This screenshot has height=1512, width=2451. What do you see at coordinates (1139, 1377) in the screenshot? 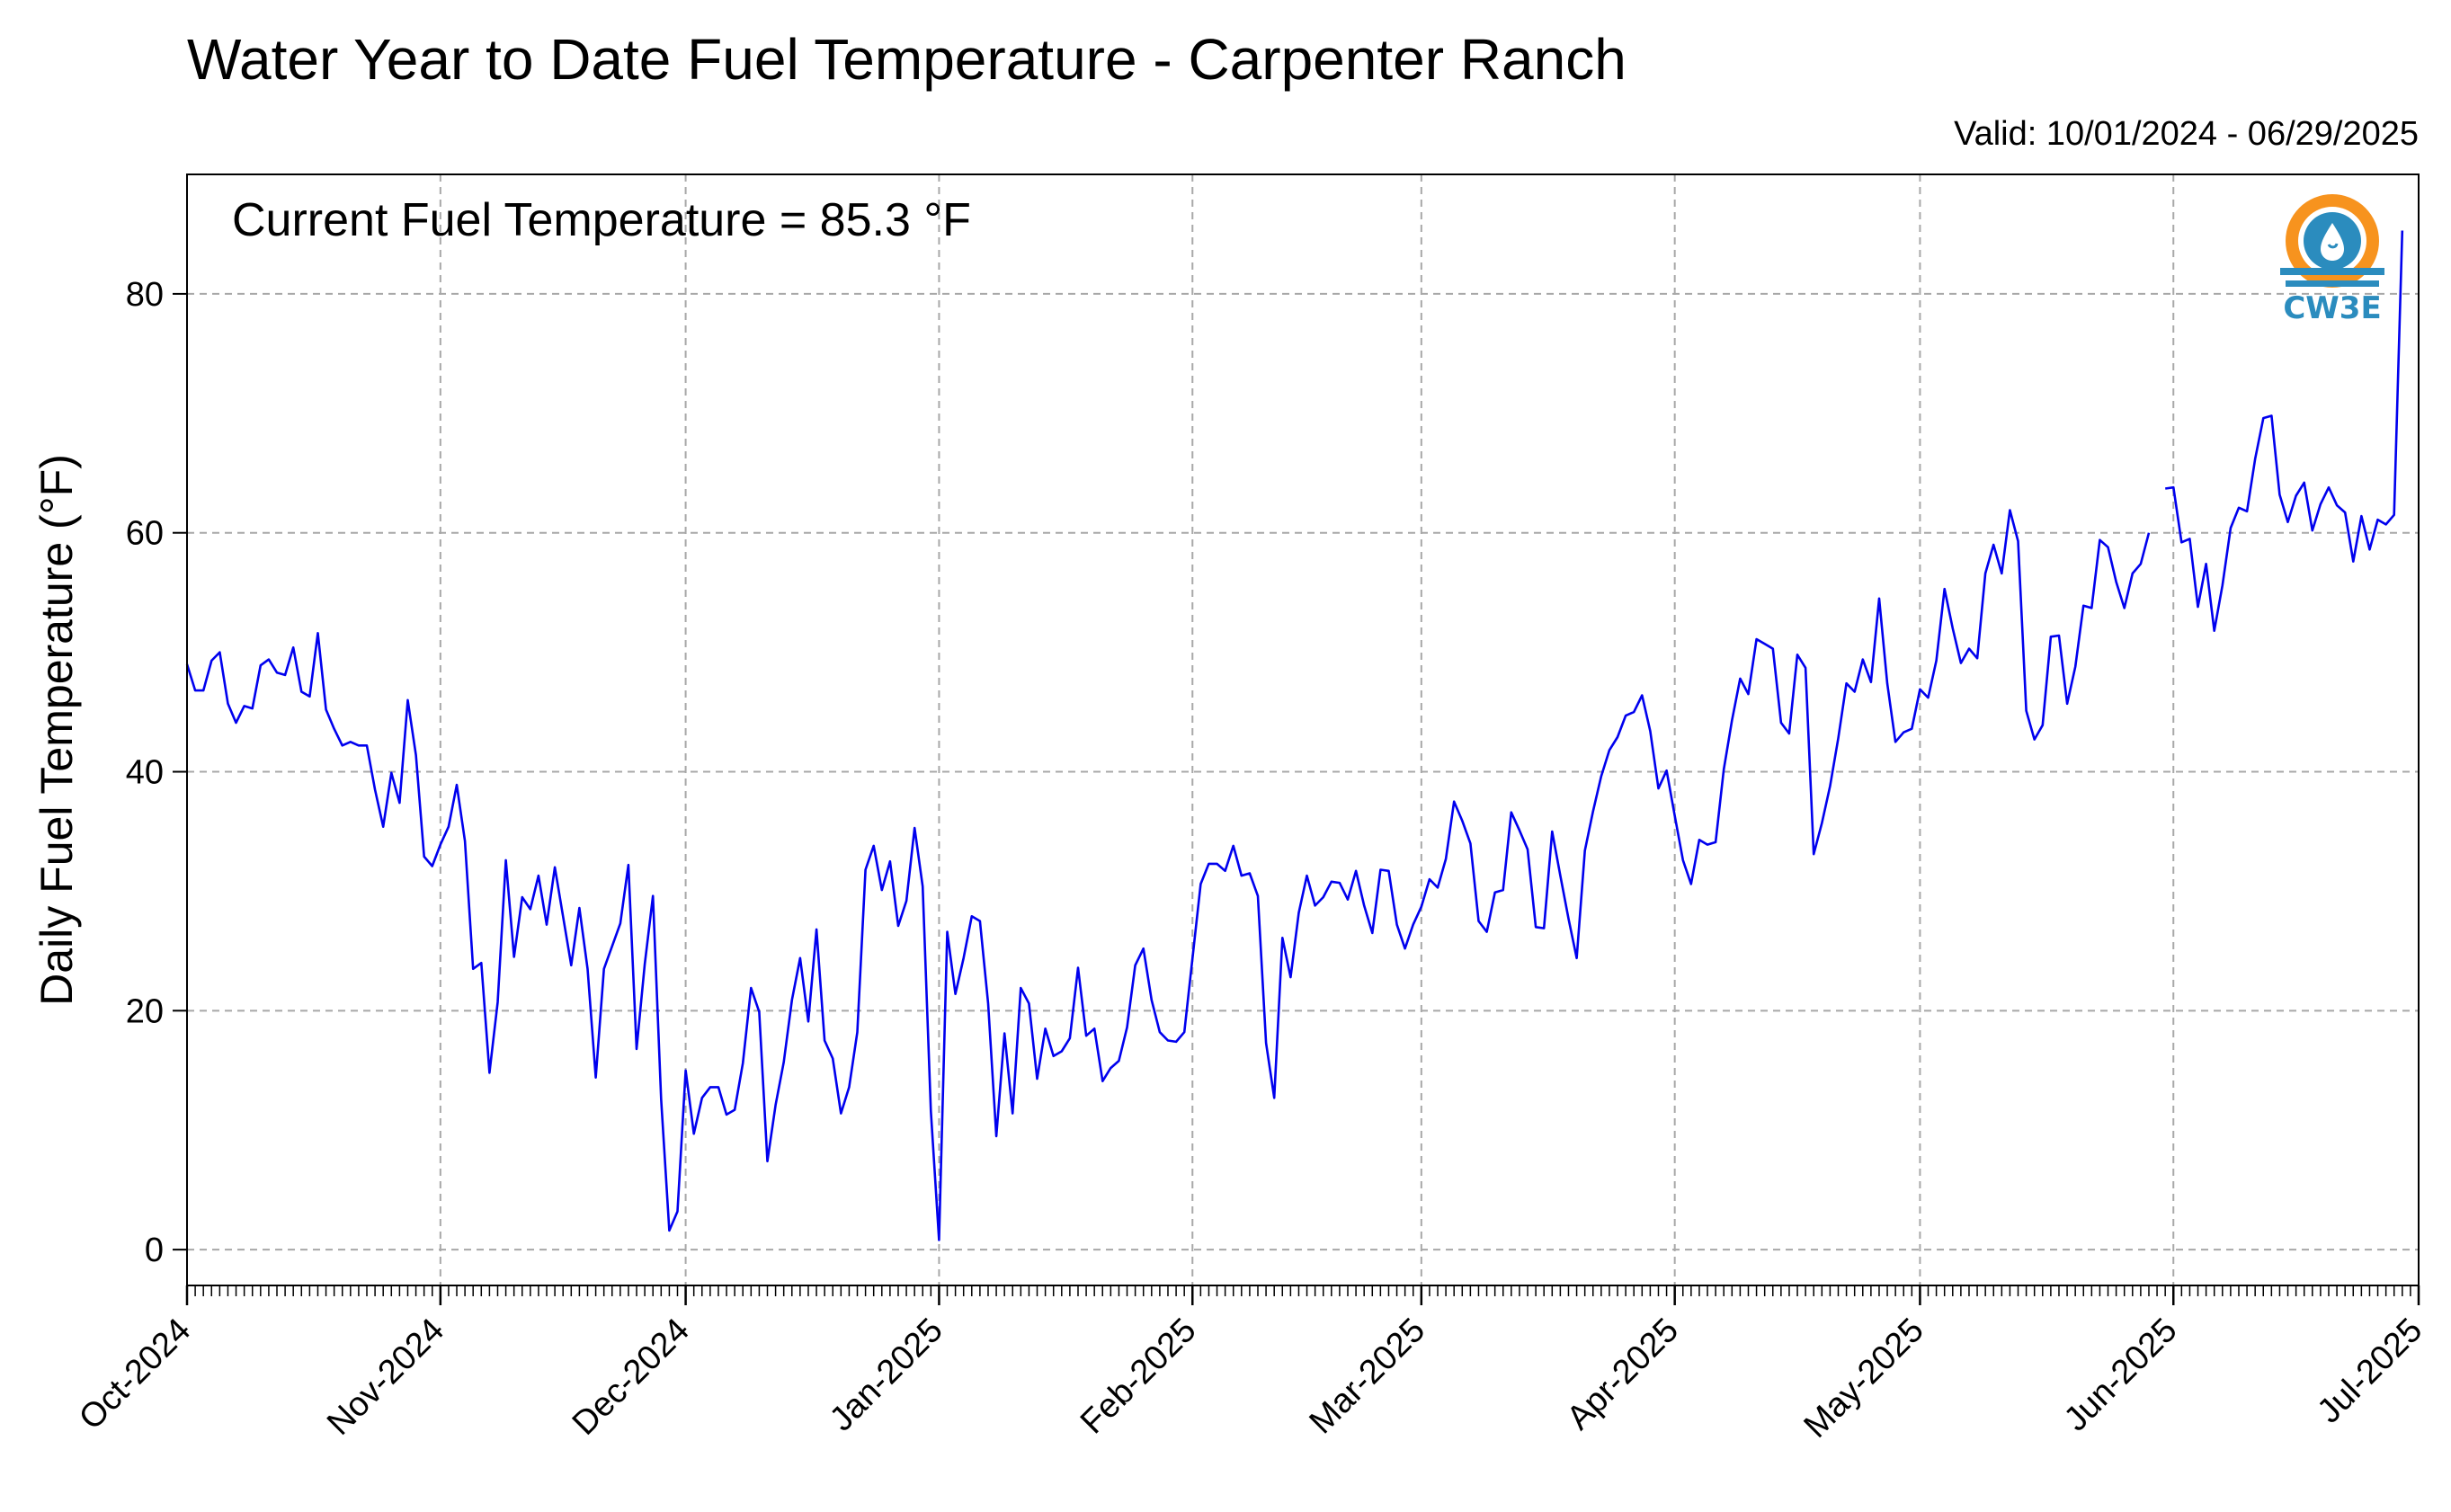
I see `x-tick-label: Feb-2025` at bounding box center [1139, 1377].